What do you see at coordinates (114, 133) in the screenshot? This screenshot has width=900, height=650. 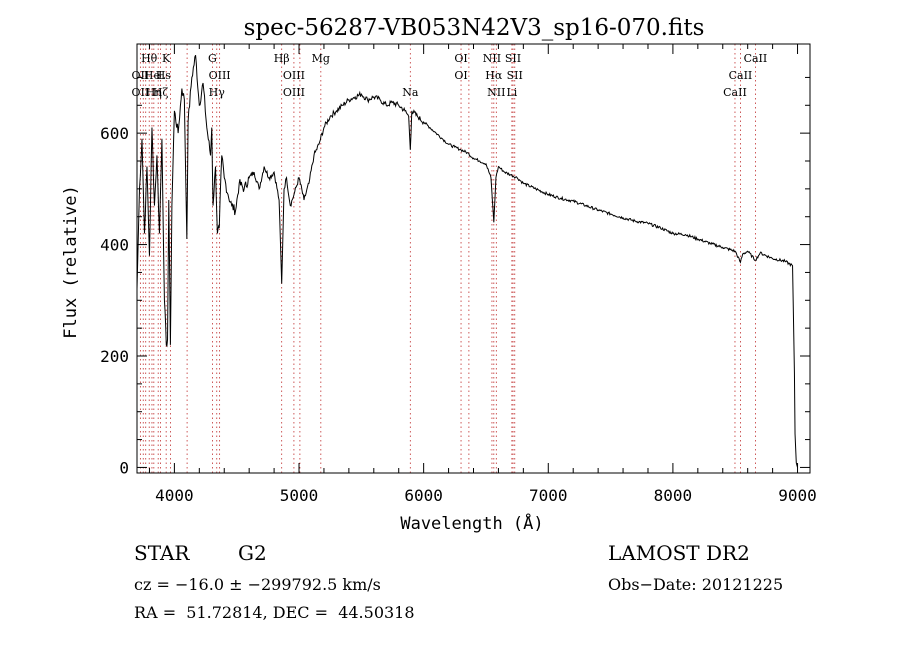 I see `y-tick-label: 600` at bounding box center [114, 133].